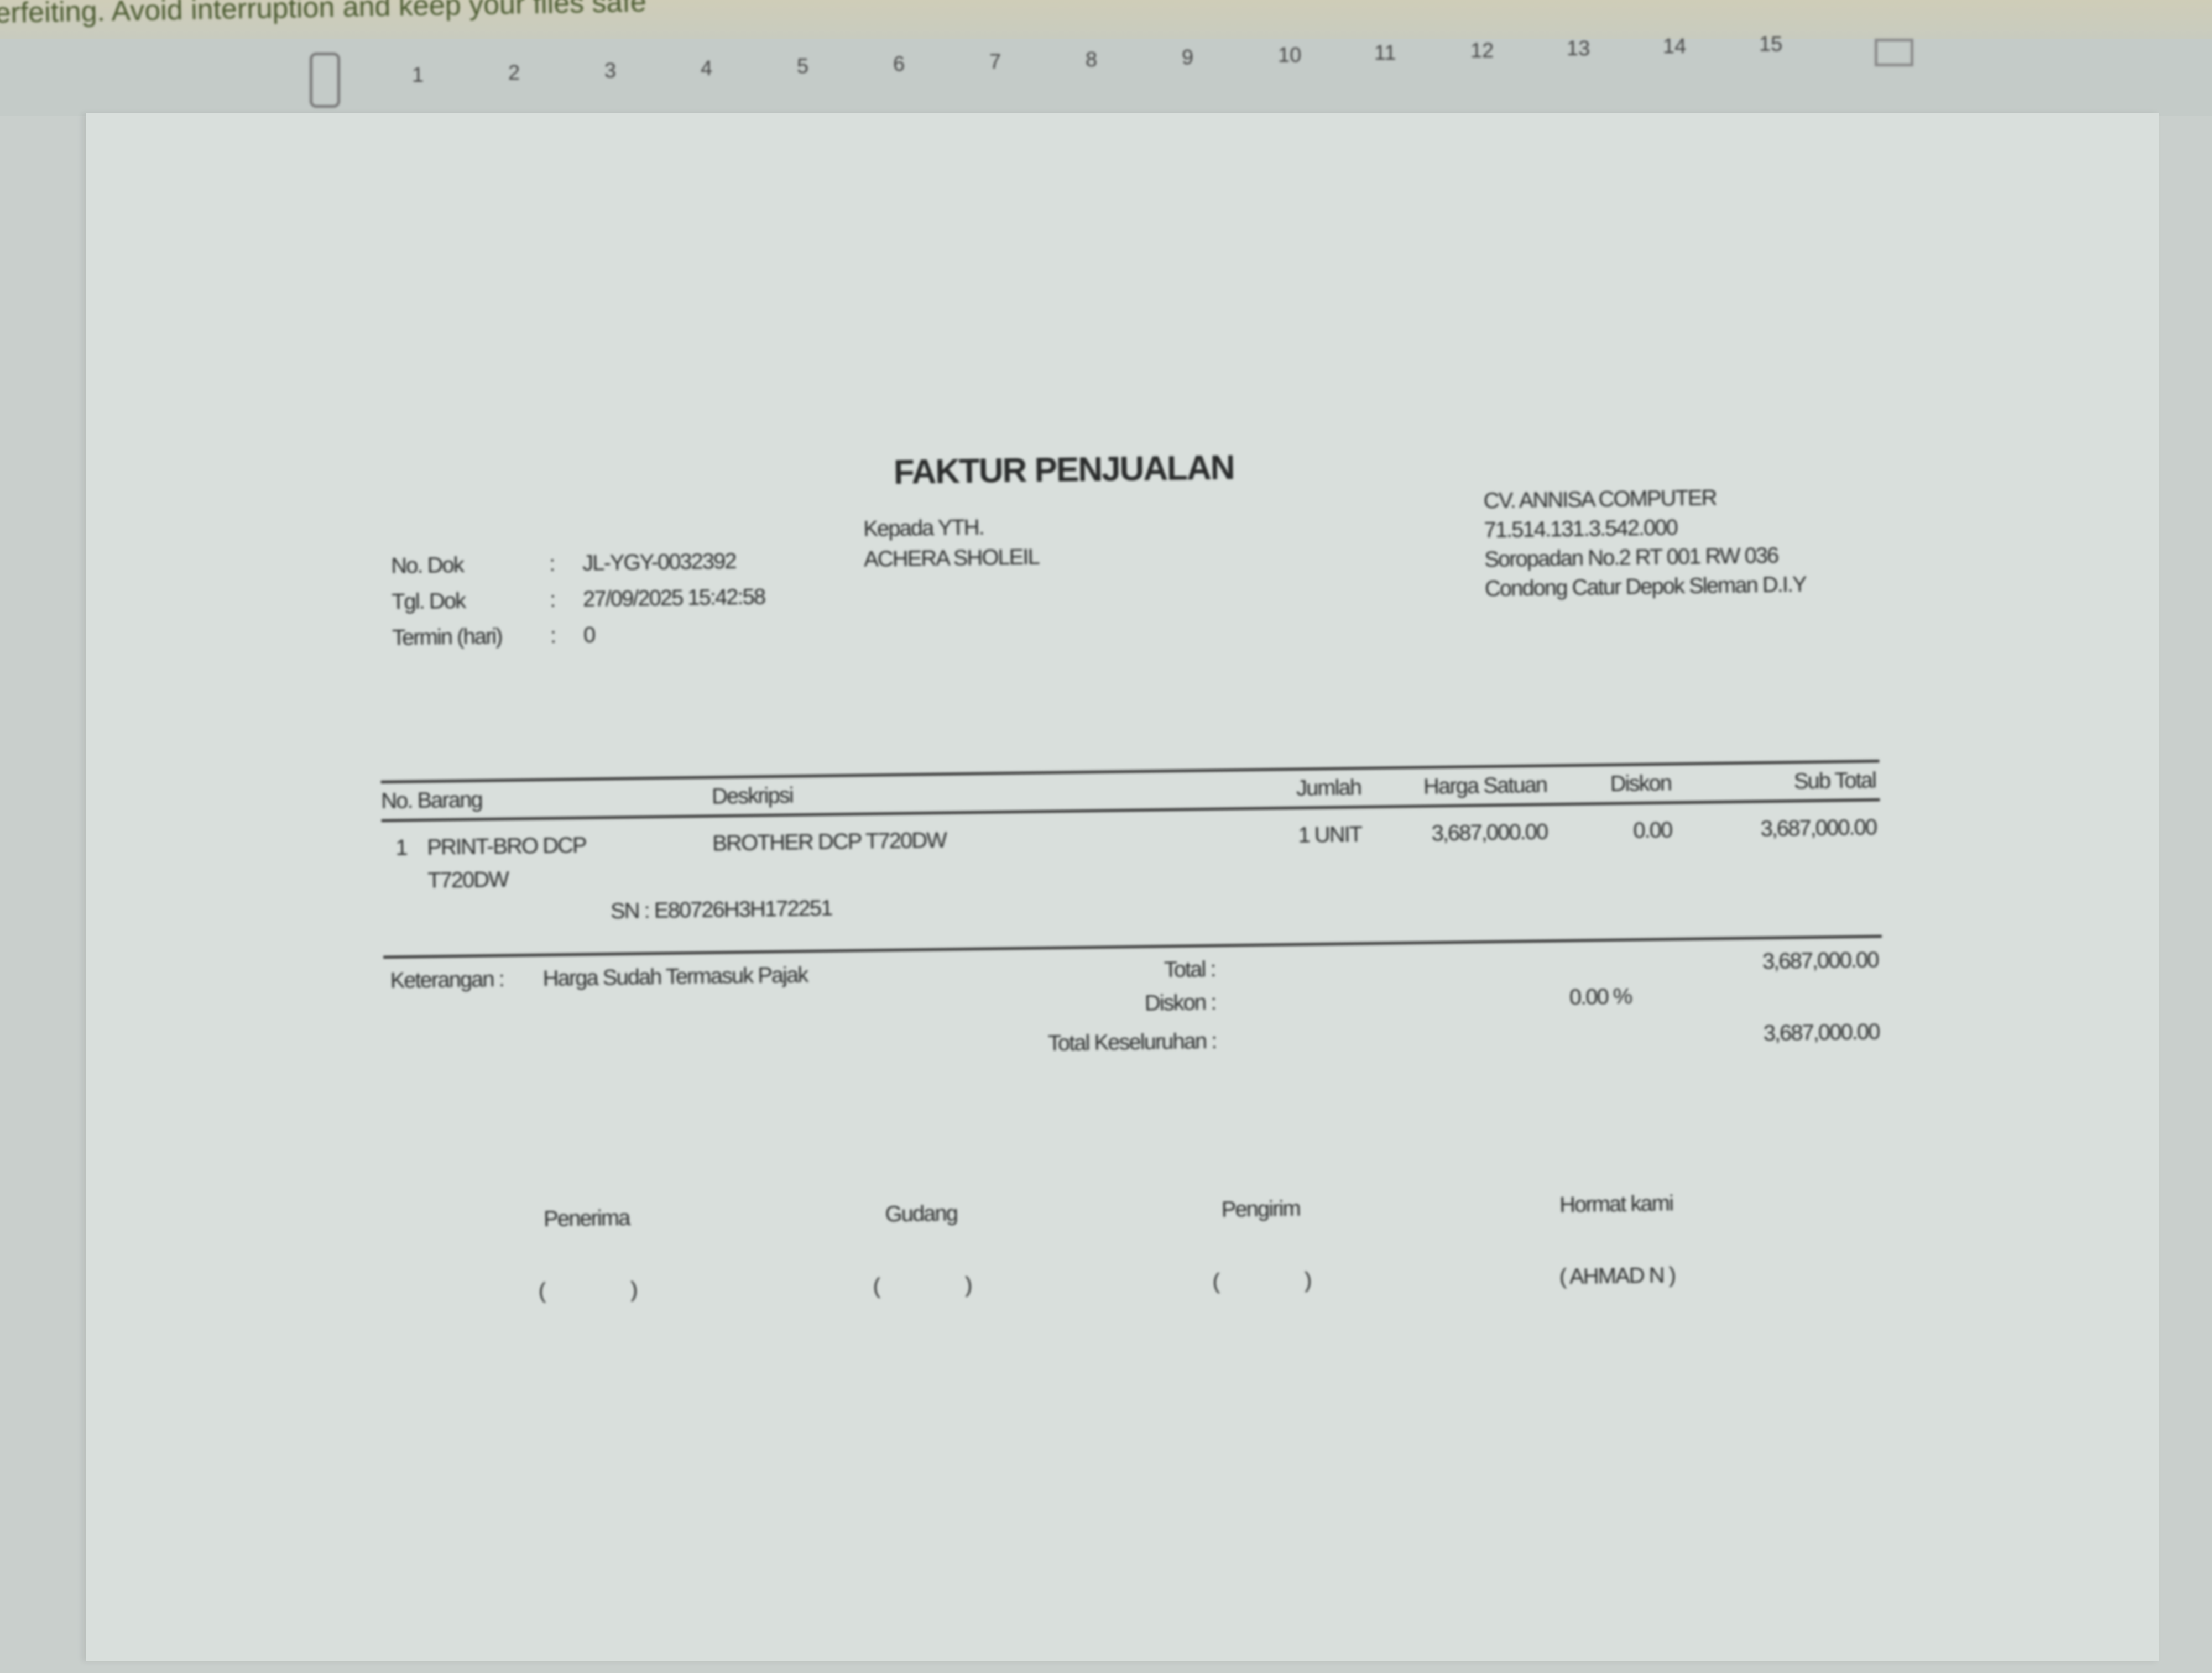  Describe the element at coordinates (514, 73) in the screenshot. I see `ruler-tick: 2` at that location.